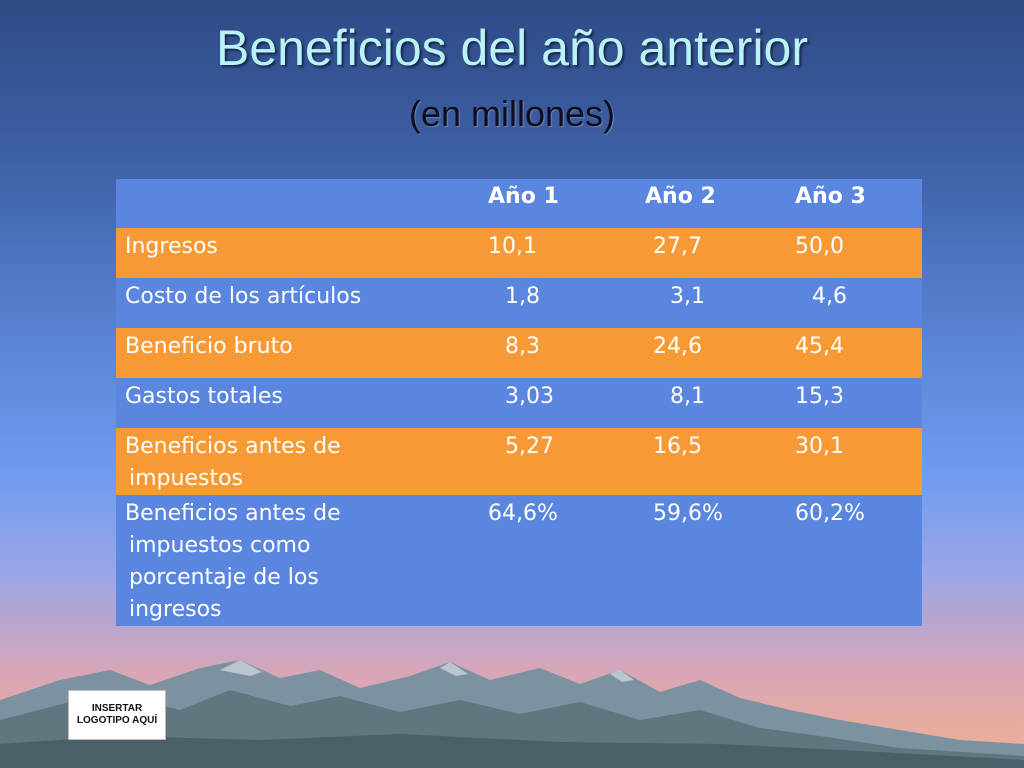  I want to click on logo-placeholder: INSERTAR LOGOTIPO AQUÍ, so click(117, 715).